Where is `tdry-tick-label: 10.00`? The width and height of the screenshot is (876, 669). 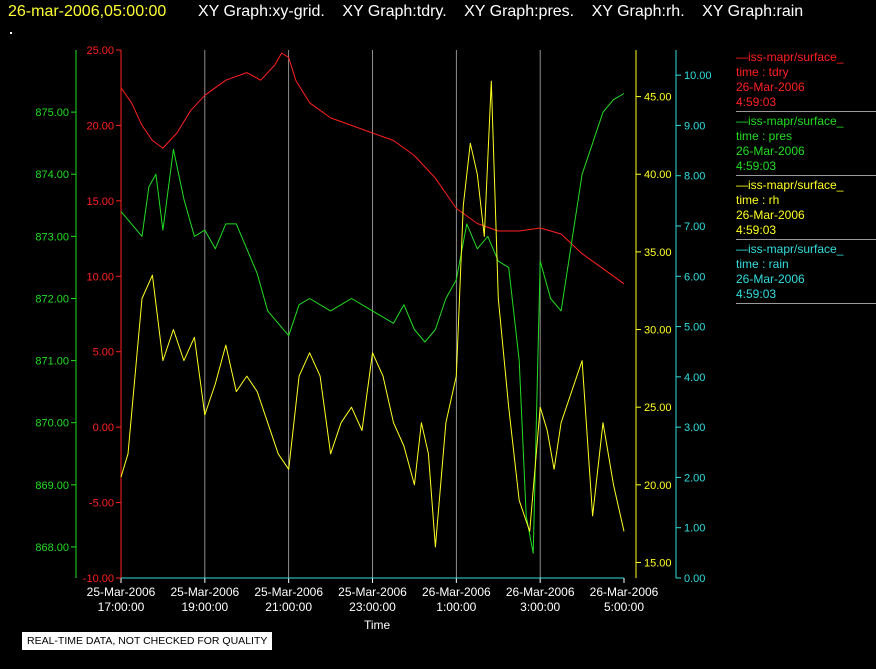
tdry-tick-label: 10.00 is located at coordinates (100, 277).